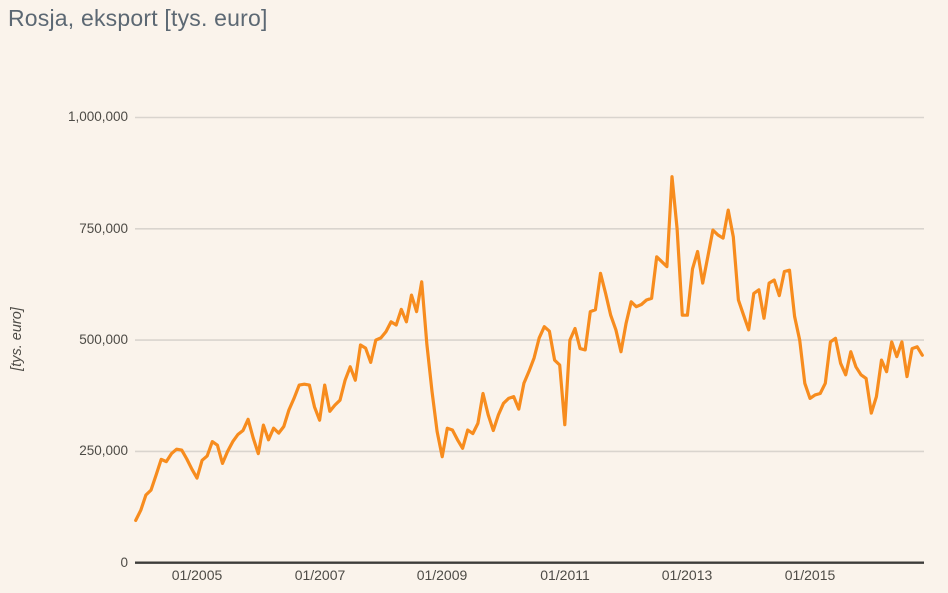 Image resolution: width=948 pixels, height=593 pixels. I want to click on x-tick-2009: 01/2009, so click(442, 575).